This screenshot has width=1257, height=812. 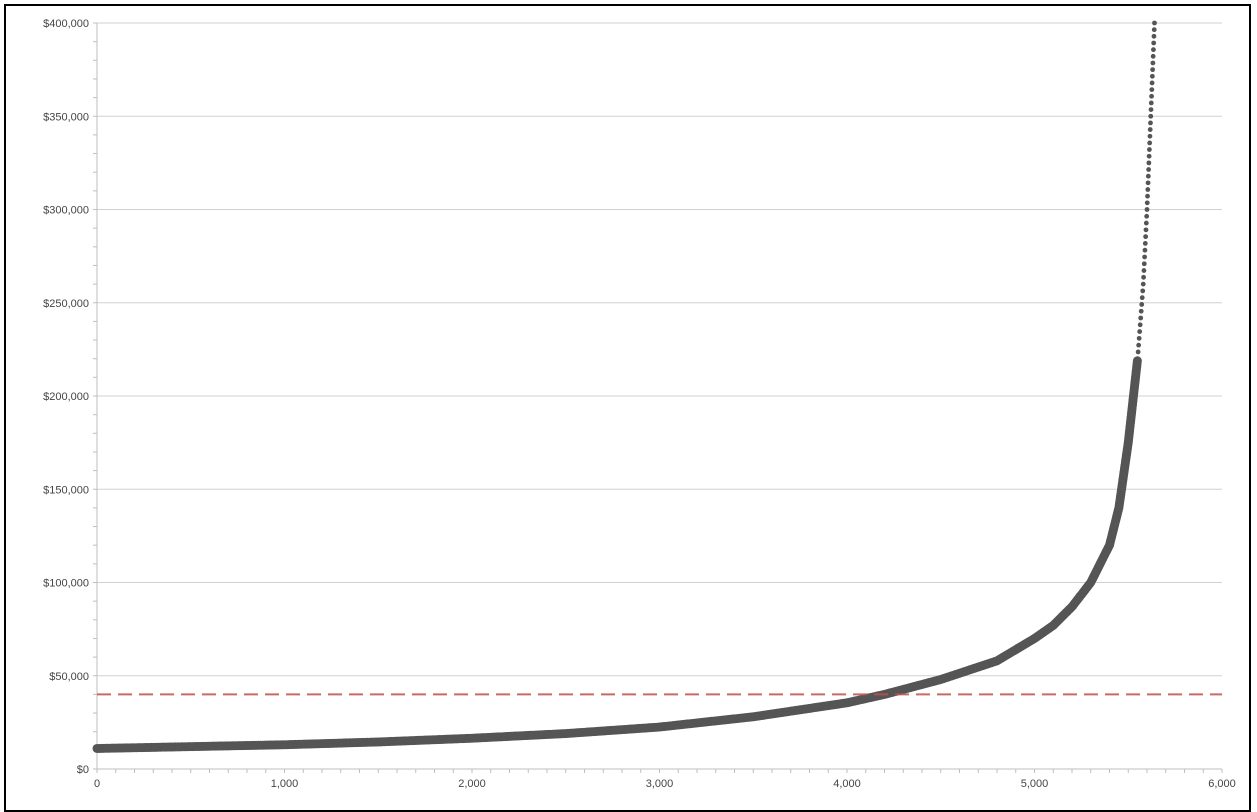 What do you see at coordinates (847, 784) in the screenshot?
I see `x-tick-label: 4,000` at bounding box center [847, 784].